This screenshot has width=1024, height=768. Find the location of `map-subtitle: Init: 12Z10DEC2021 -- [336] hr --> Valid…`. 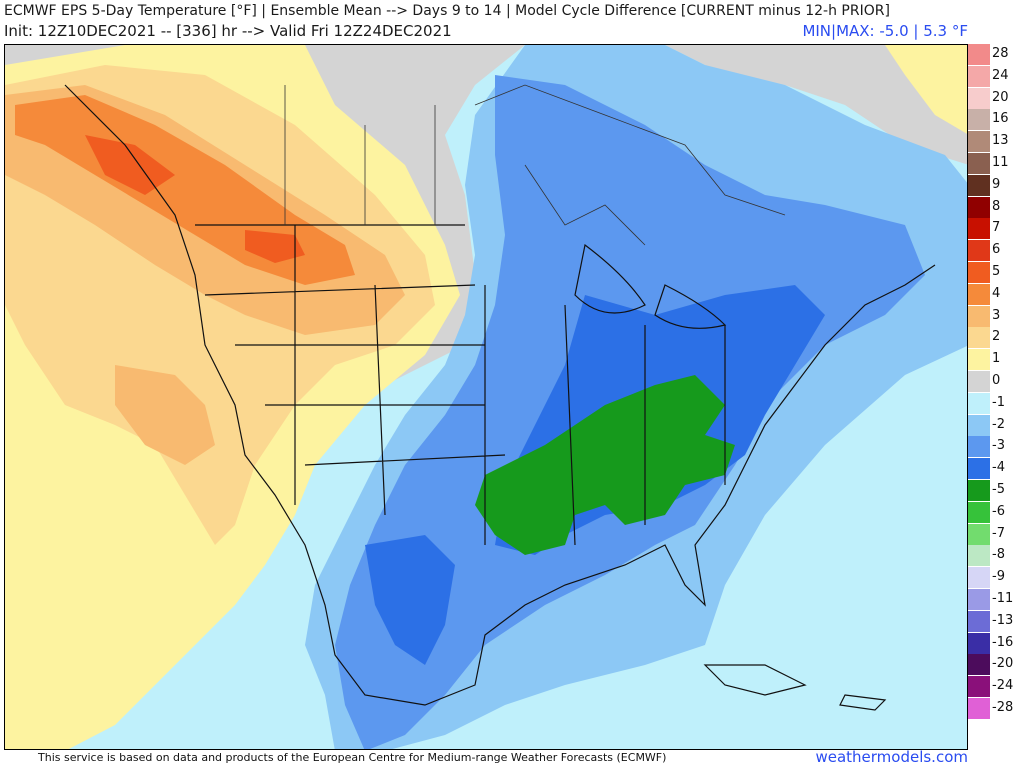

map-subtitle: Init: 12Z10DEC2021 -- [336] hr --> Valid… is located at coordinates (228, 31).